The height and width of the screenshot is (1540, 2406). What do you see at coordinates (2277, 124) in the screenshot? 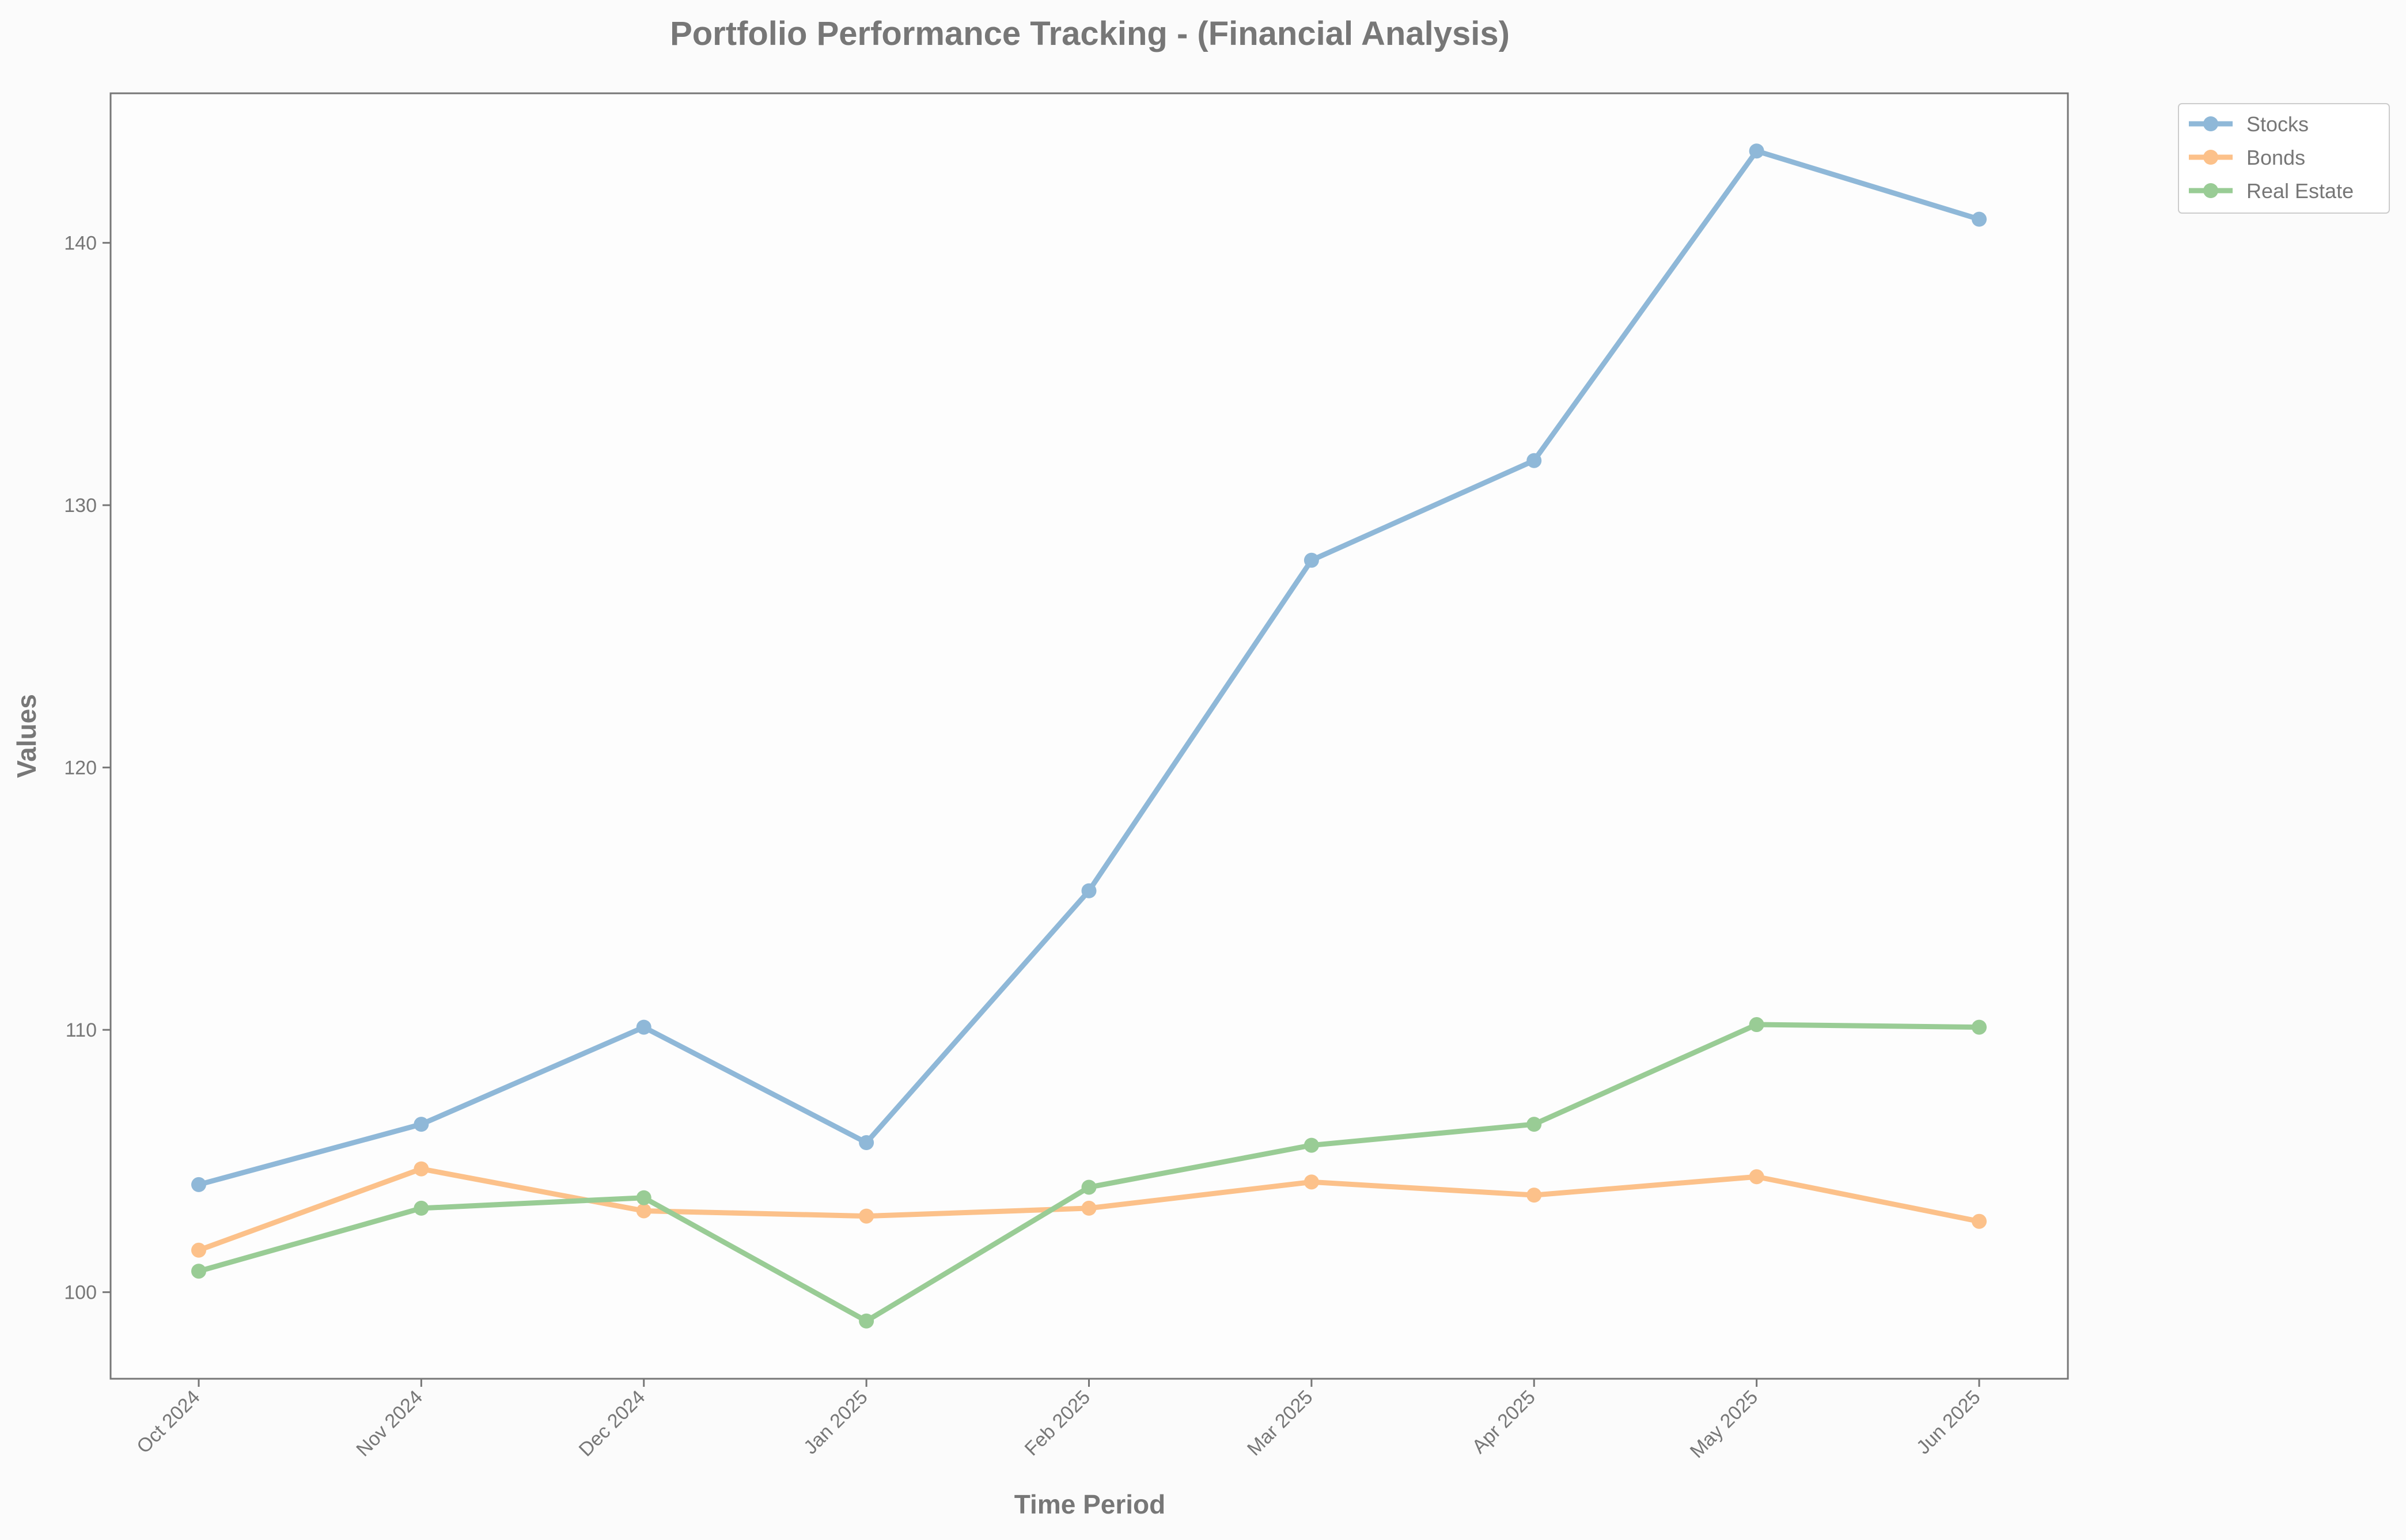
I see `legend-label: Stocks` at bounding box center [2277, 124].